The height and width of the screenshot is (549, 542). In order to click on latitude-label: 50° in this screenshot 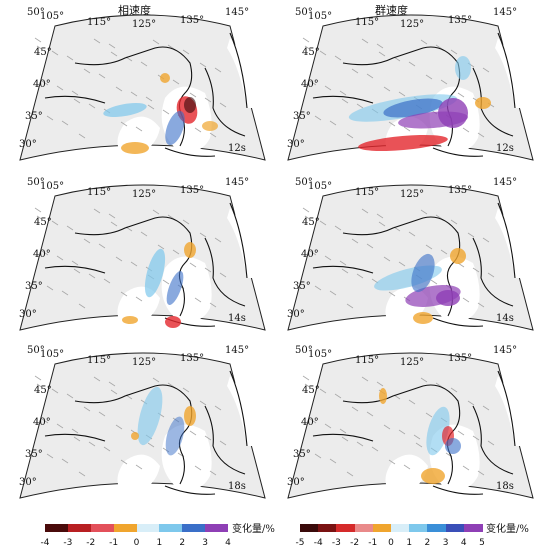, I will do `click(304, 182)`.